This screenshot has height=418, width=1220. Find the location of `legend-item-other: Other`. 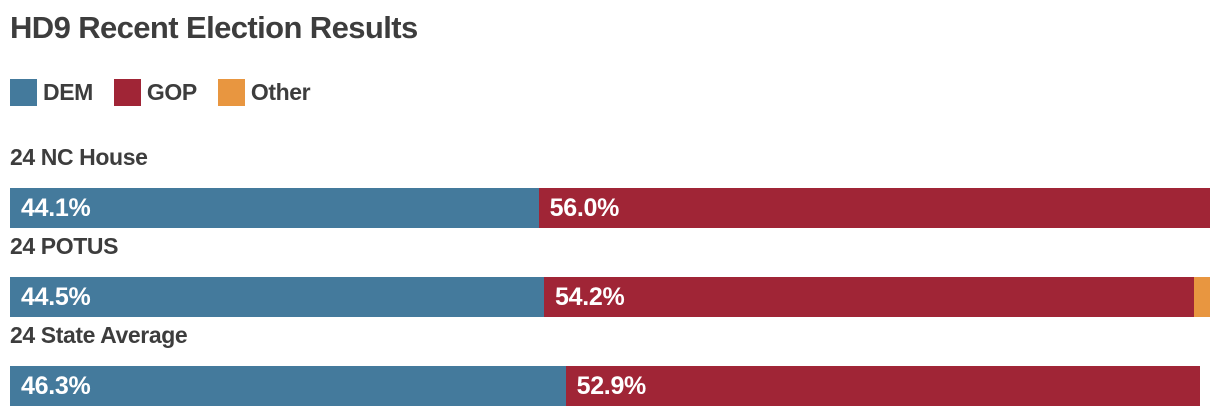

legend-item-other: Other is located at coordinates (264, 92).